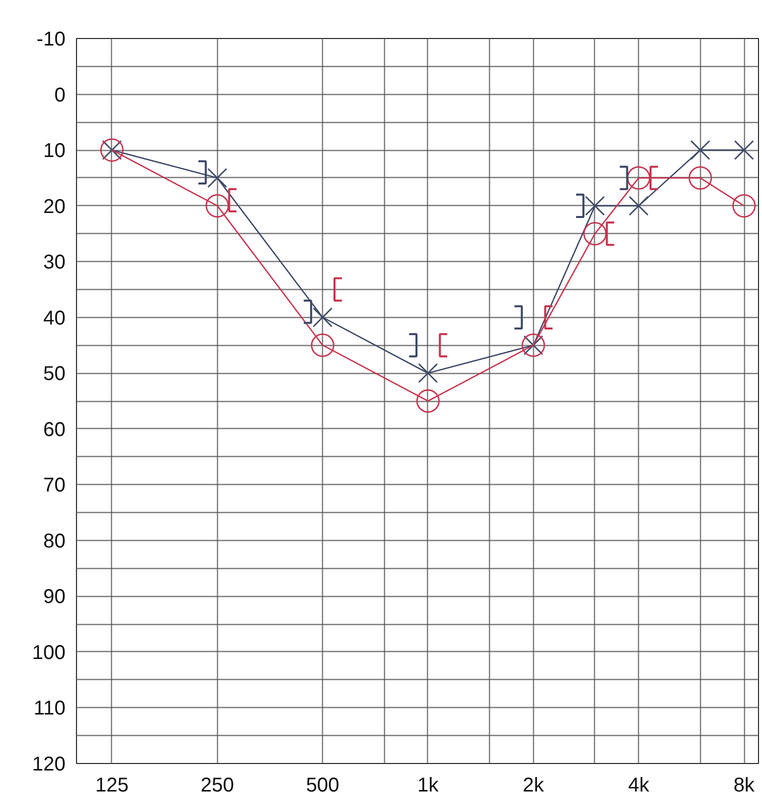  I want to click on y-tick-label: 120, so click(49, 765).